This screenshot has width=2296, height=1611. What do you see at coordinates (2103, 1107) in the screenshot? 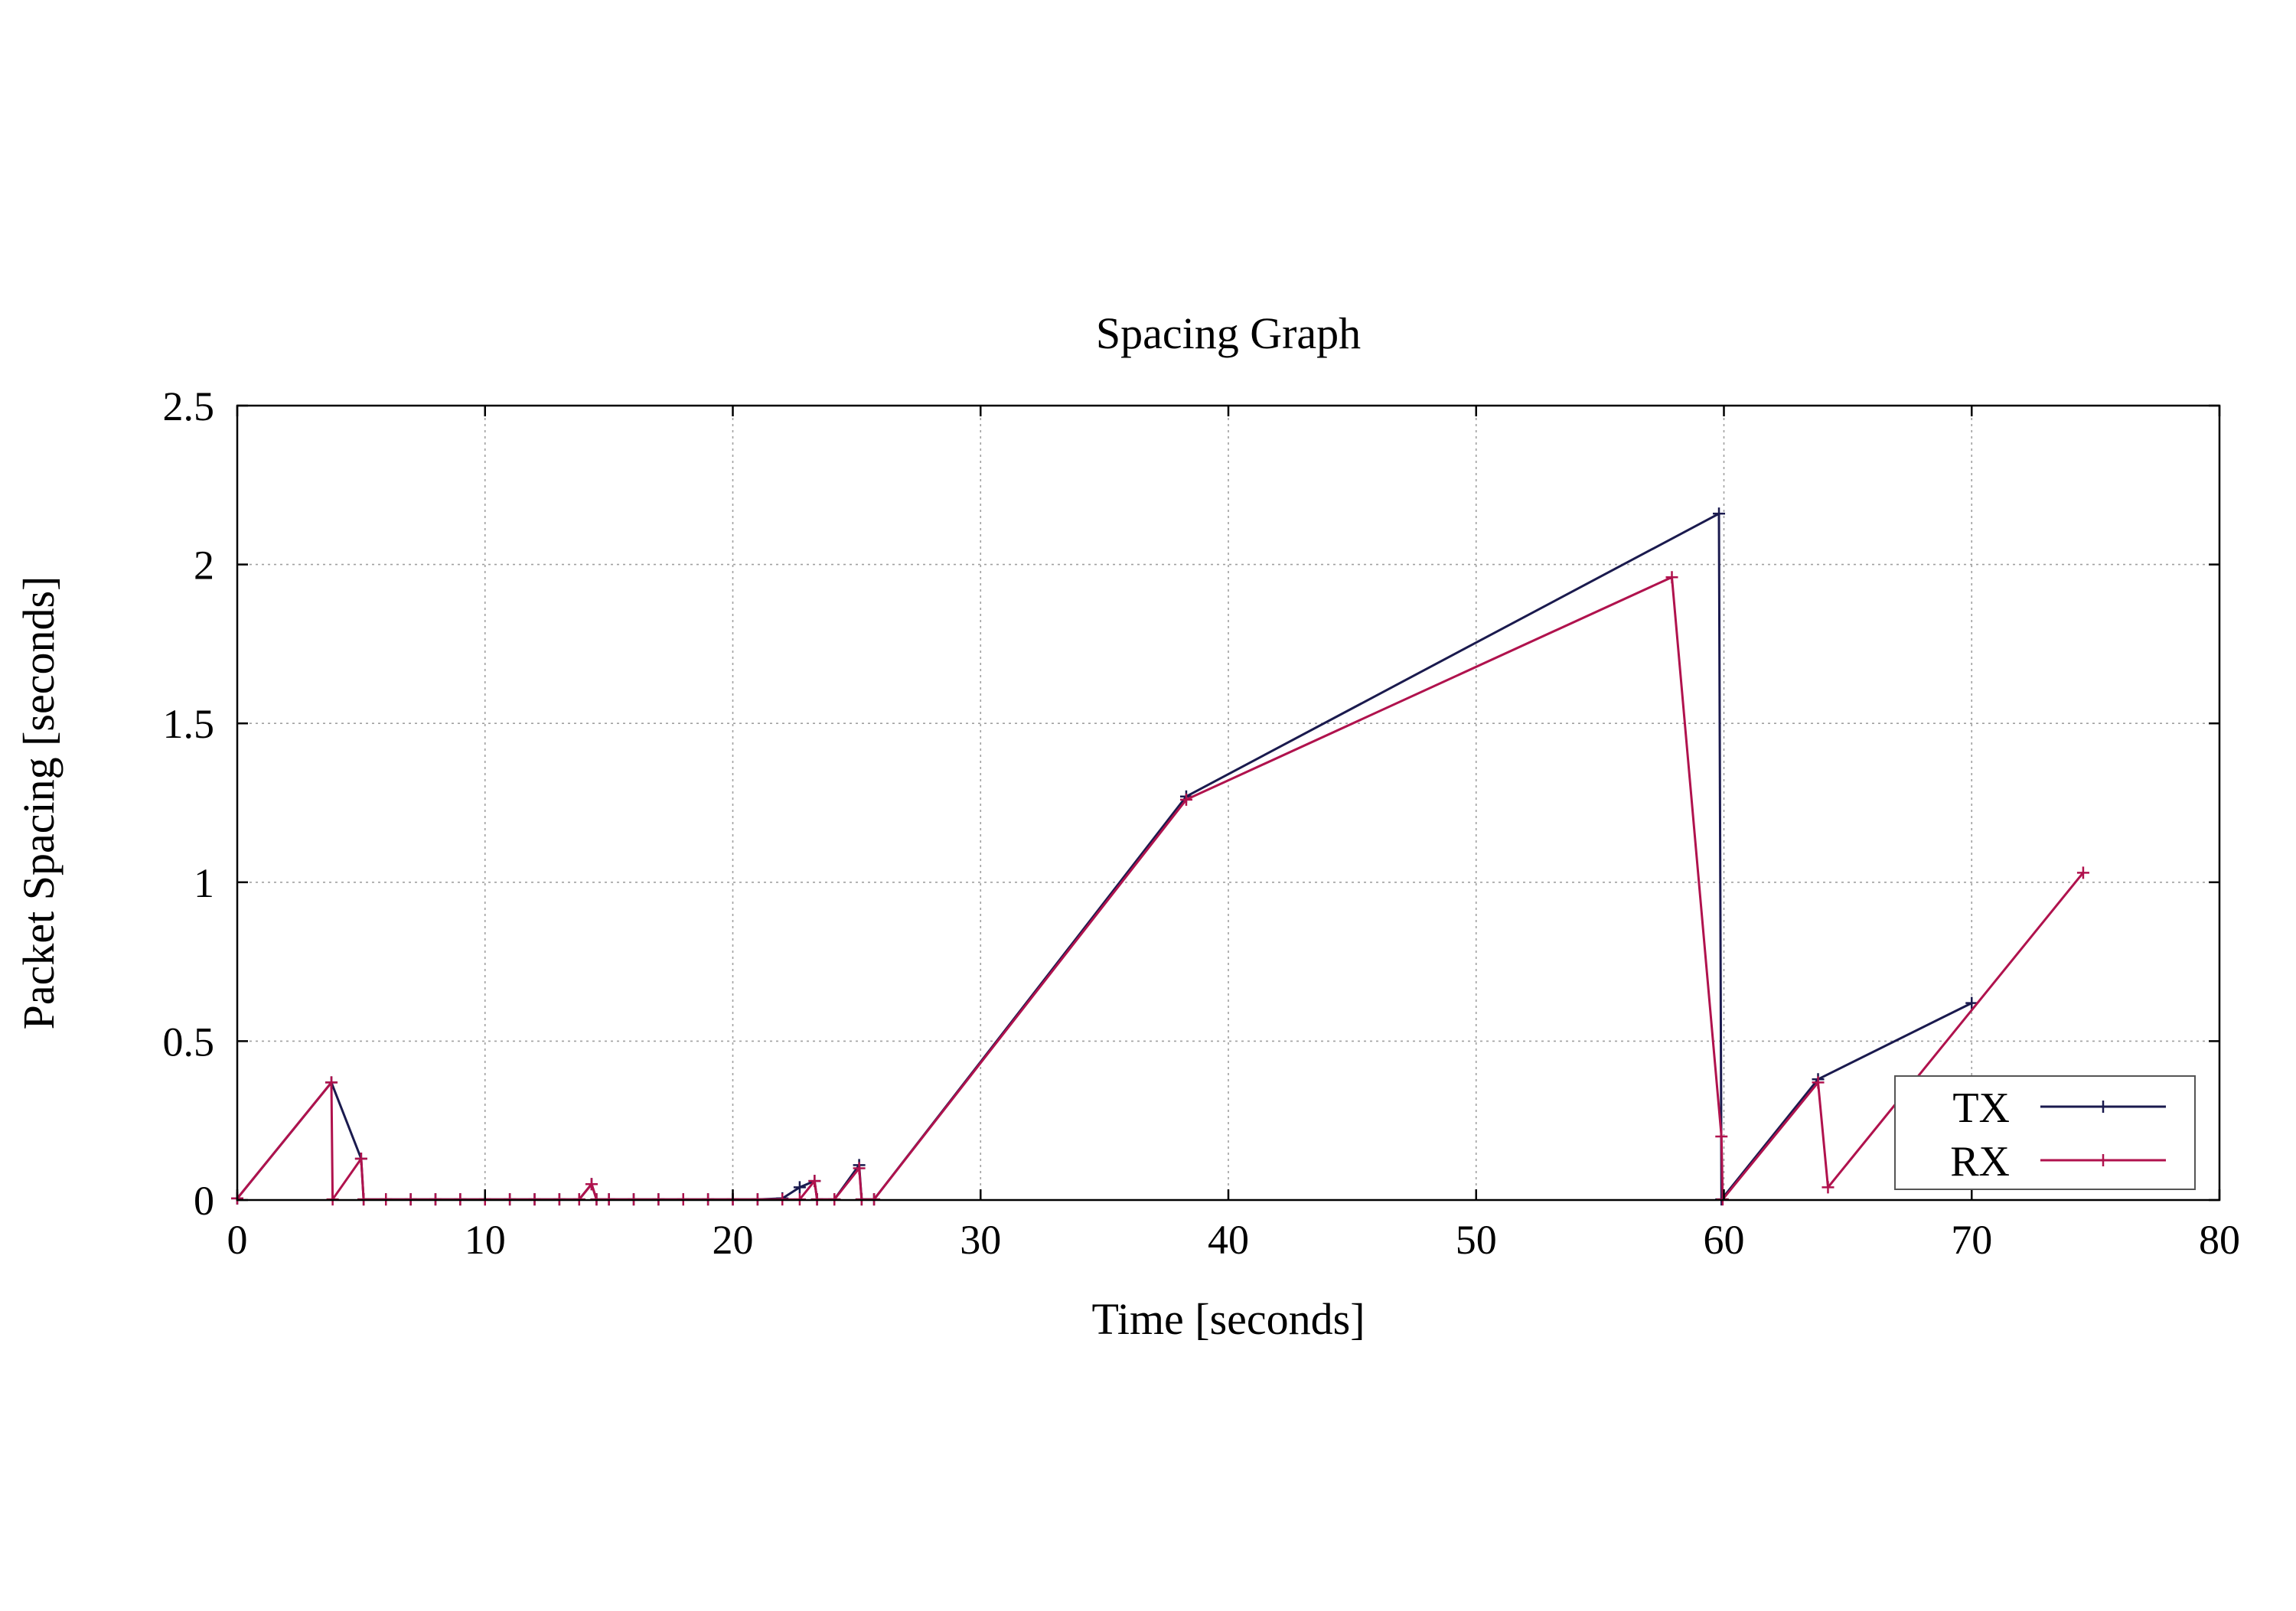
I see `tx-legend-marker` at bounding box center [2103, 1107].